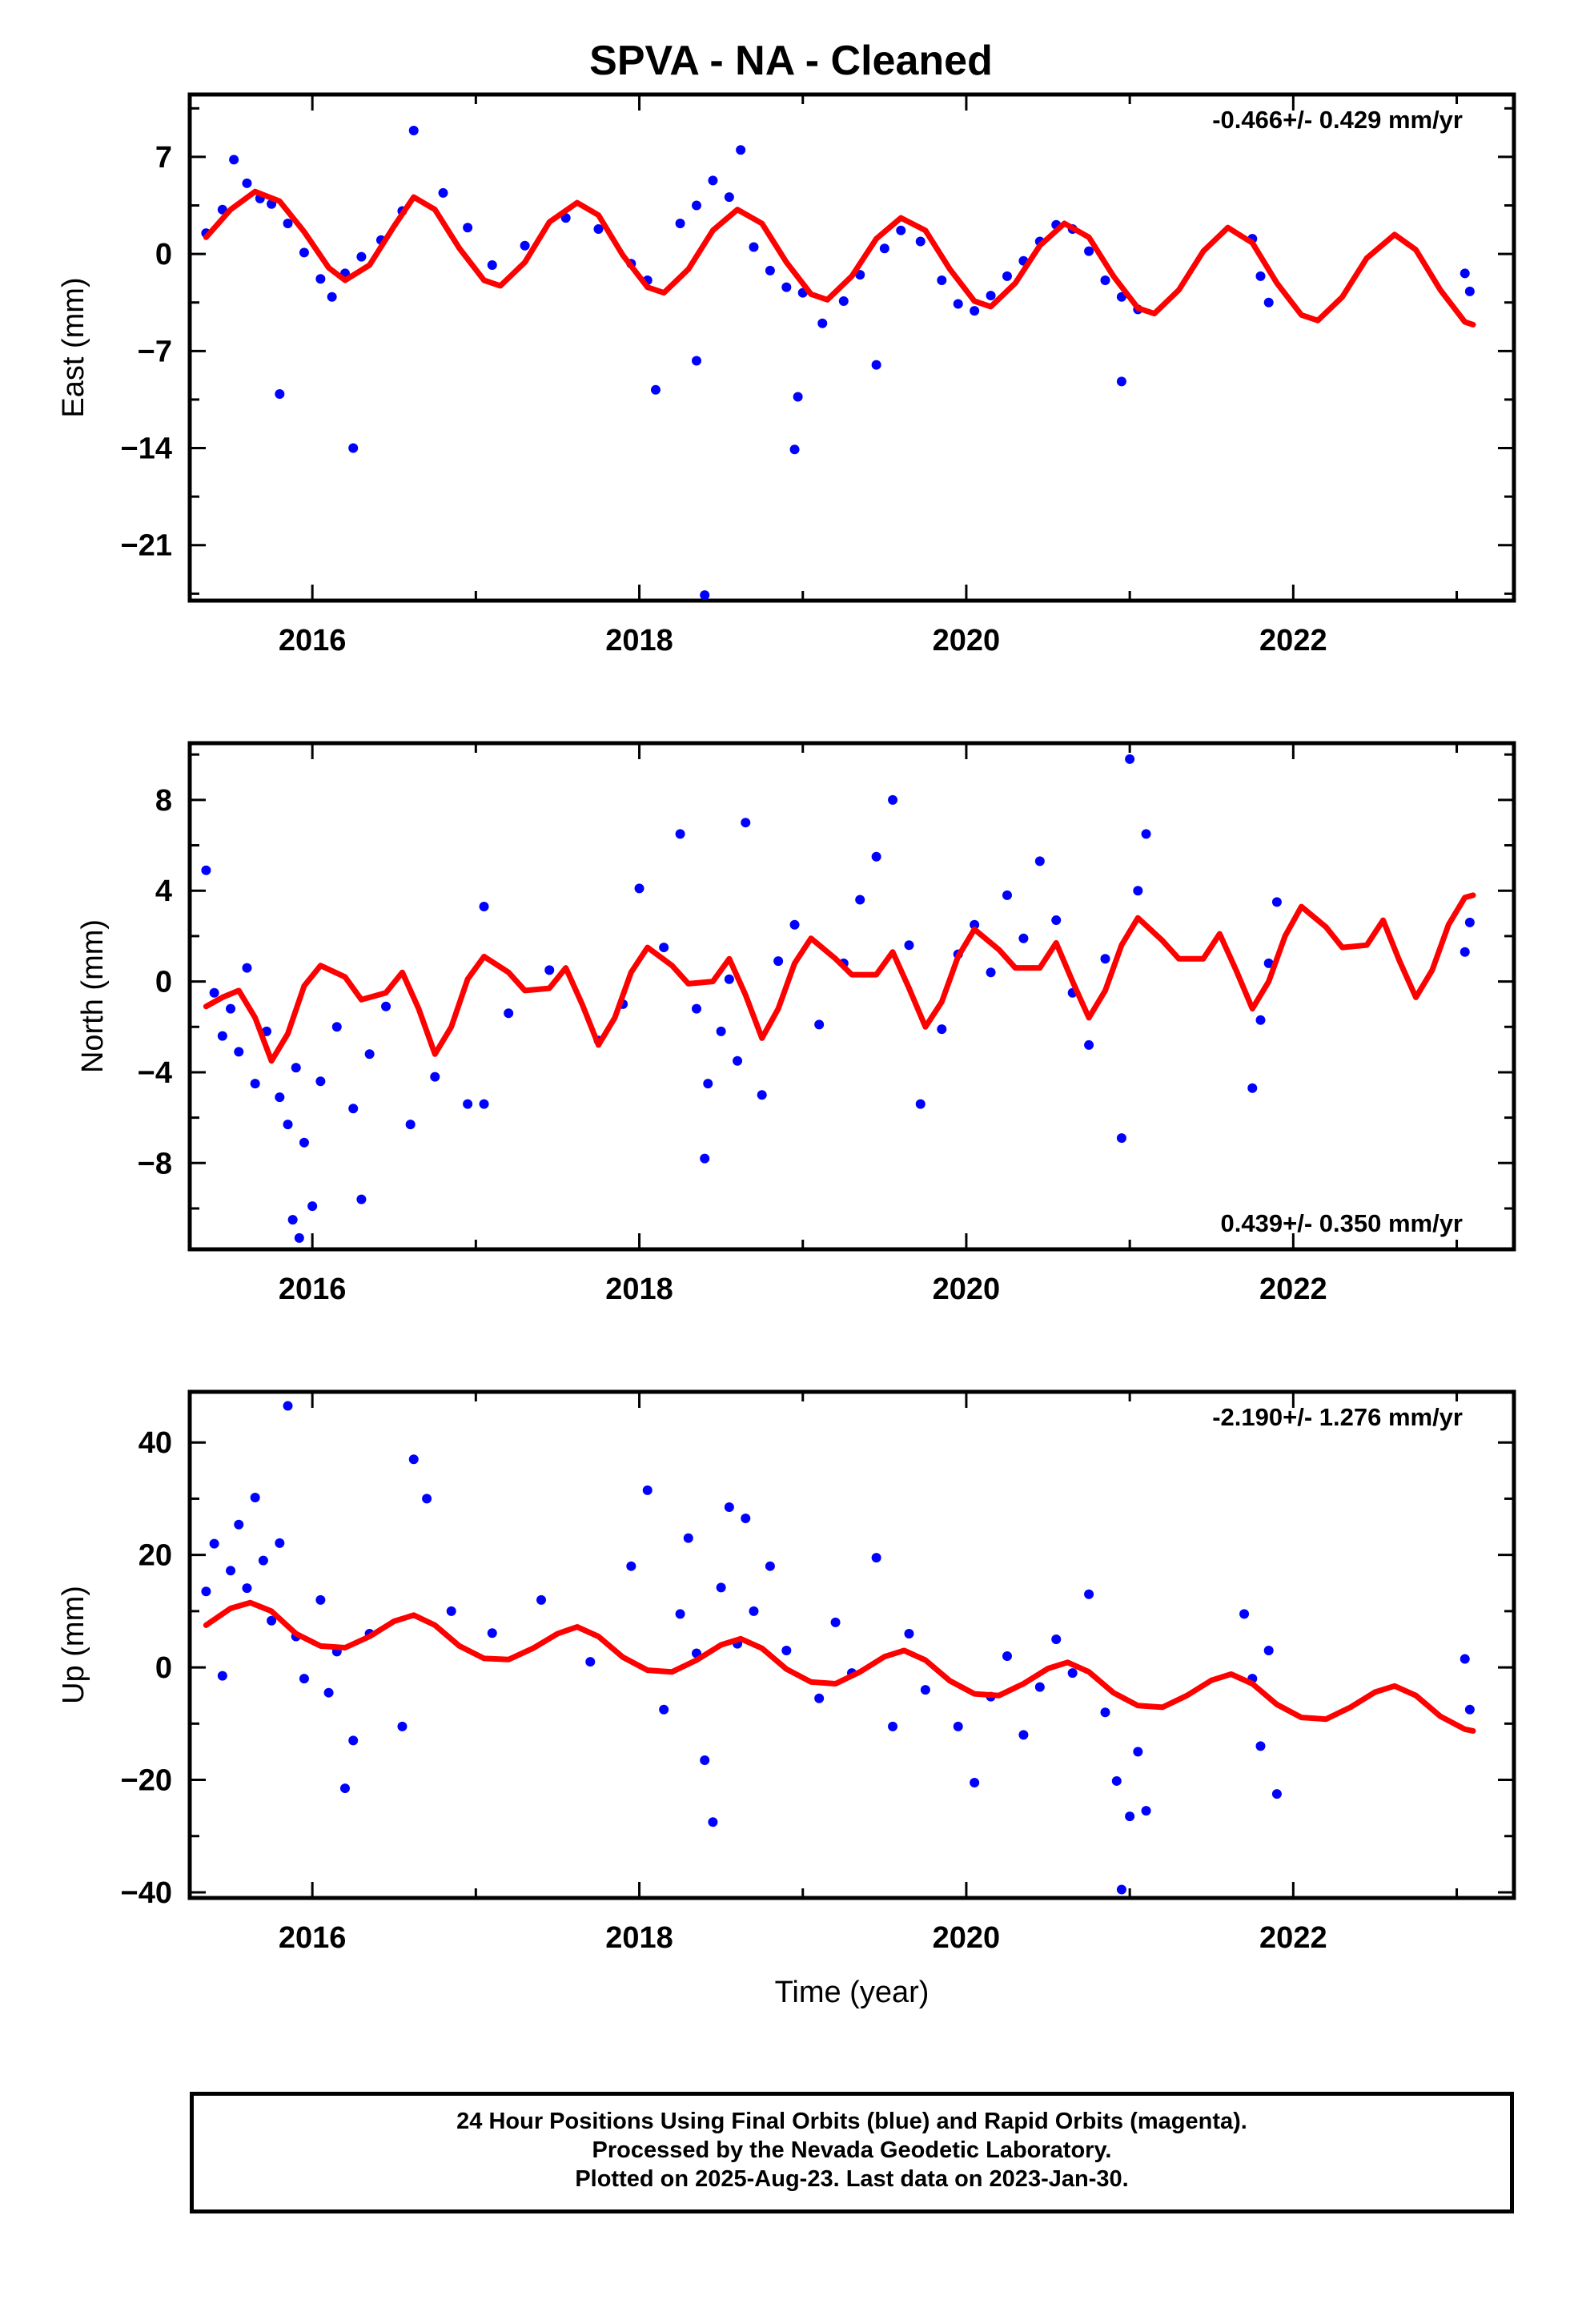 Image resolution: width=1582 pixels, height=2324 pixels. I want to click on x-tick-label: 2018, so click(639, 1938).